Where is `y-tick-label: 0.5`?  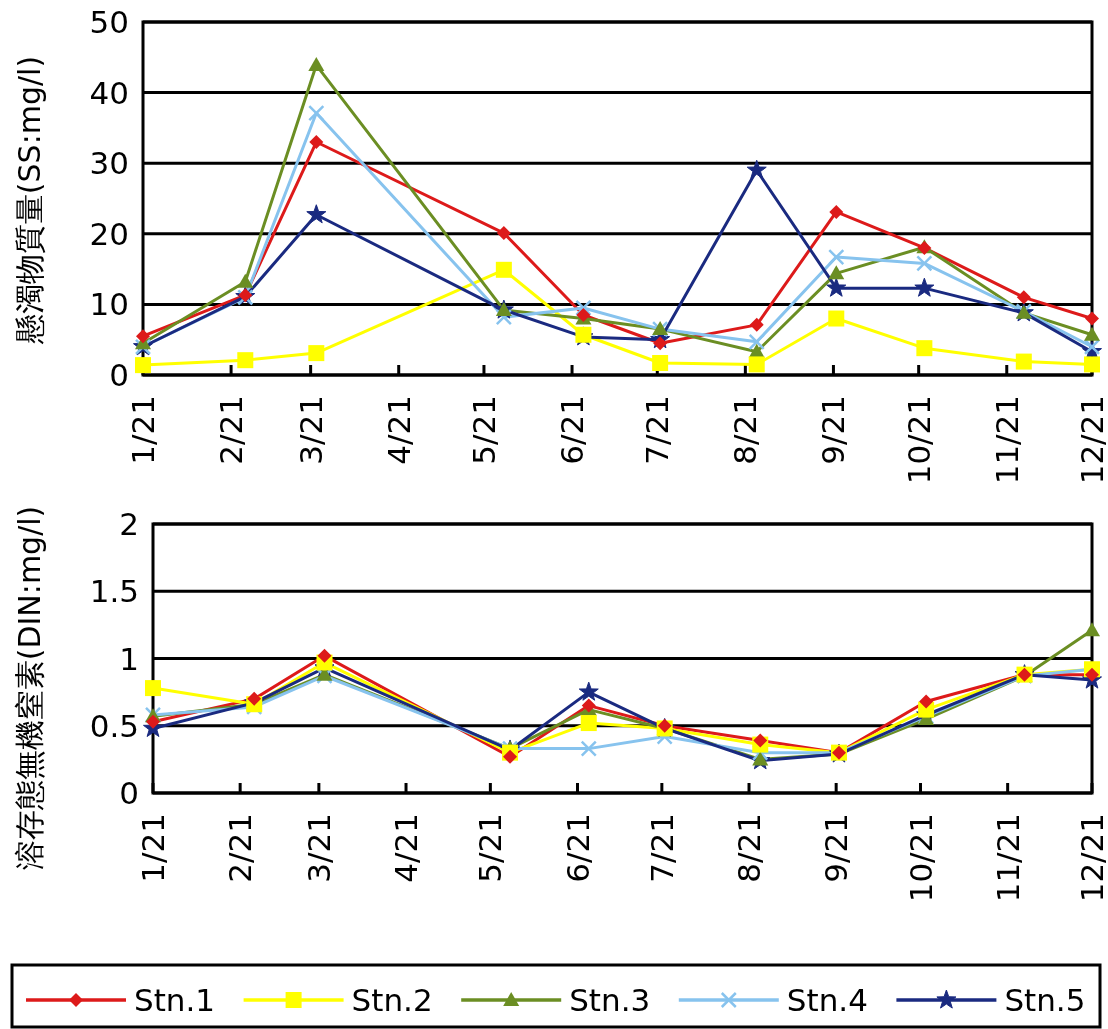
y-tick-label: 0.5 is located at coordinates (114, 725).